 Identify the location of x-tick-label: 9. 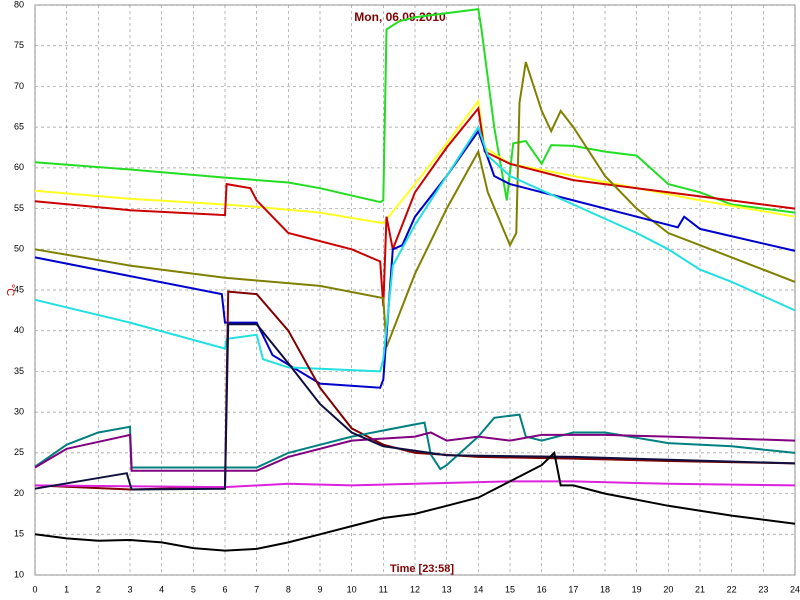
(319, 589).